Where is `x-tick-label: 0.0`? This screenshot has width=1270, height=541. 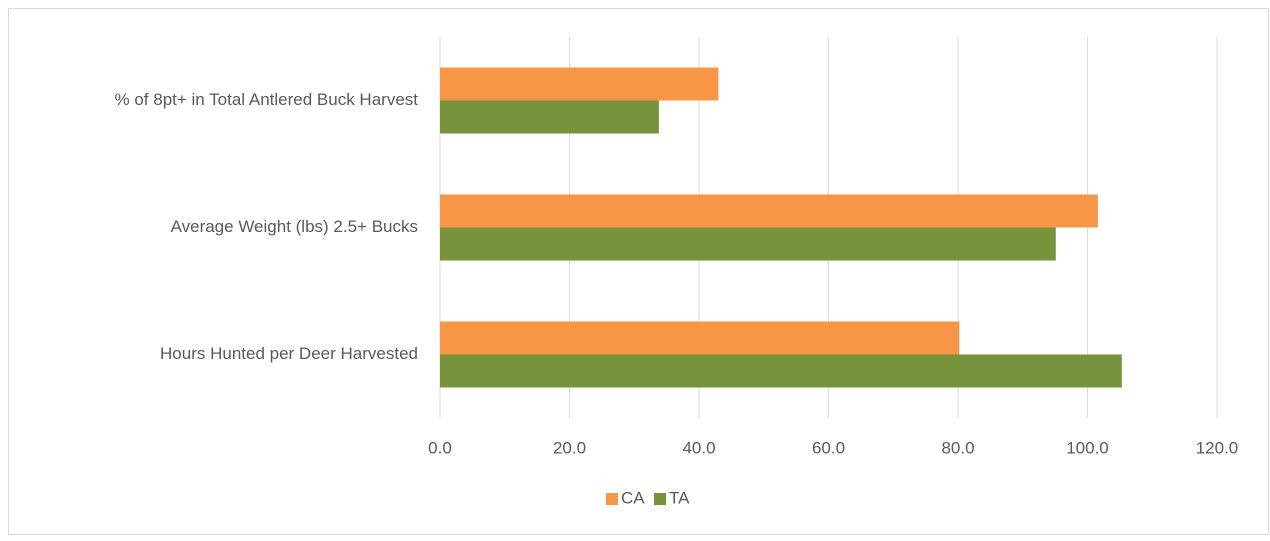
x-tick-label: 0.0 is located at coordinates (440, 447).